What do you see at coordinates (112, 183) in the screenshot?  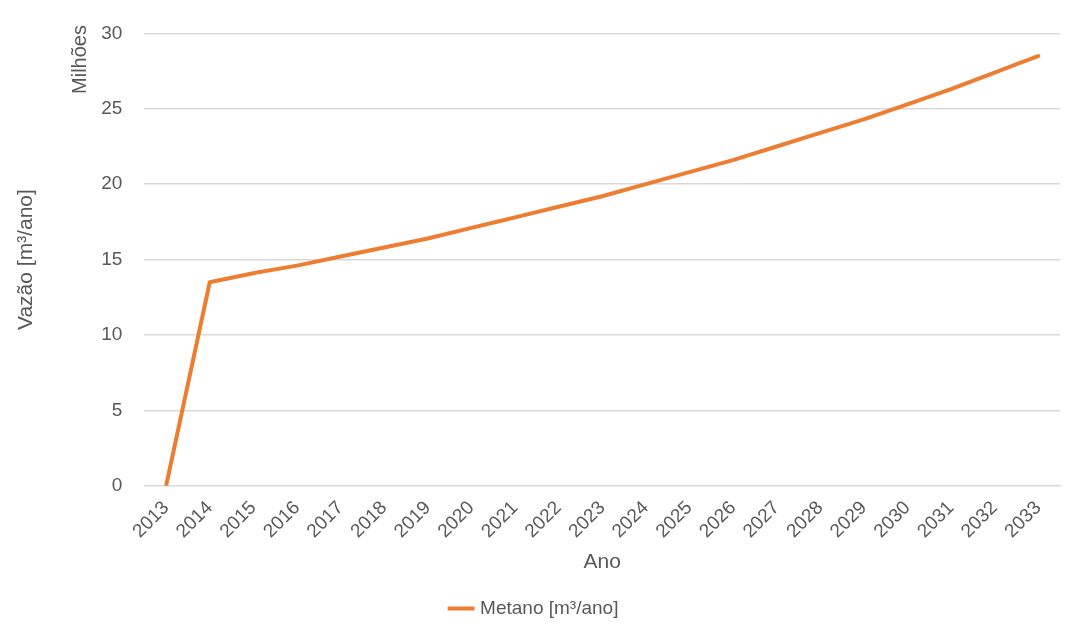 I see `y-tick-label: 20` at bounding box center [112, 183].